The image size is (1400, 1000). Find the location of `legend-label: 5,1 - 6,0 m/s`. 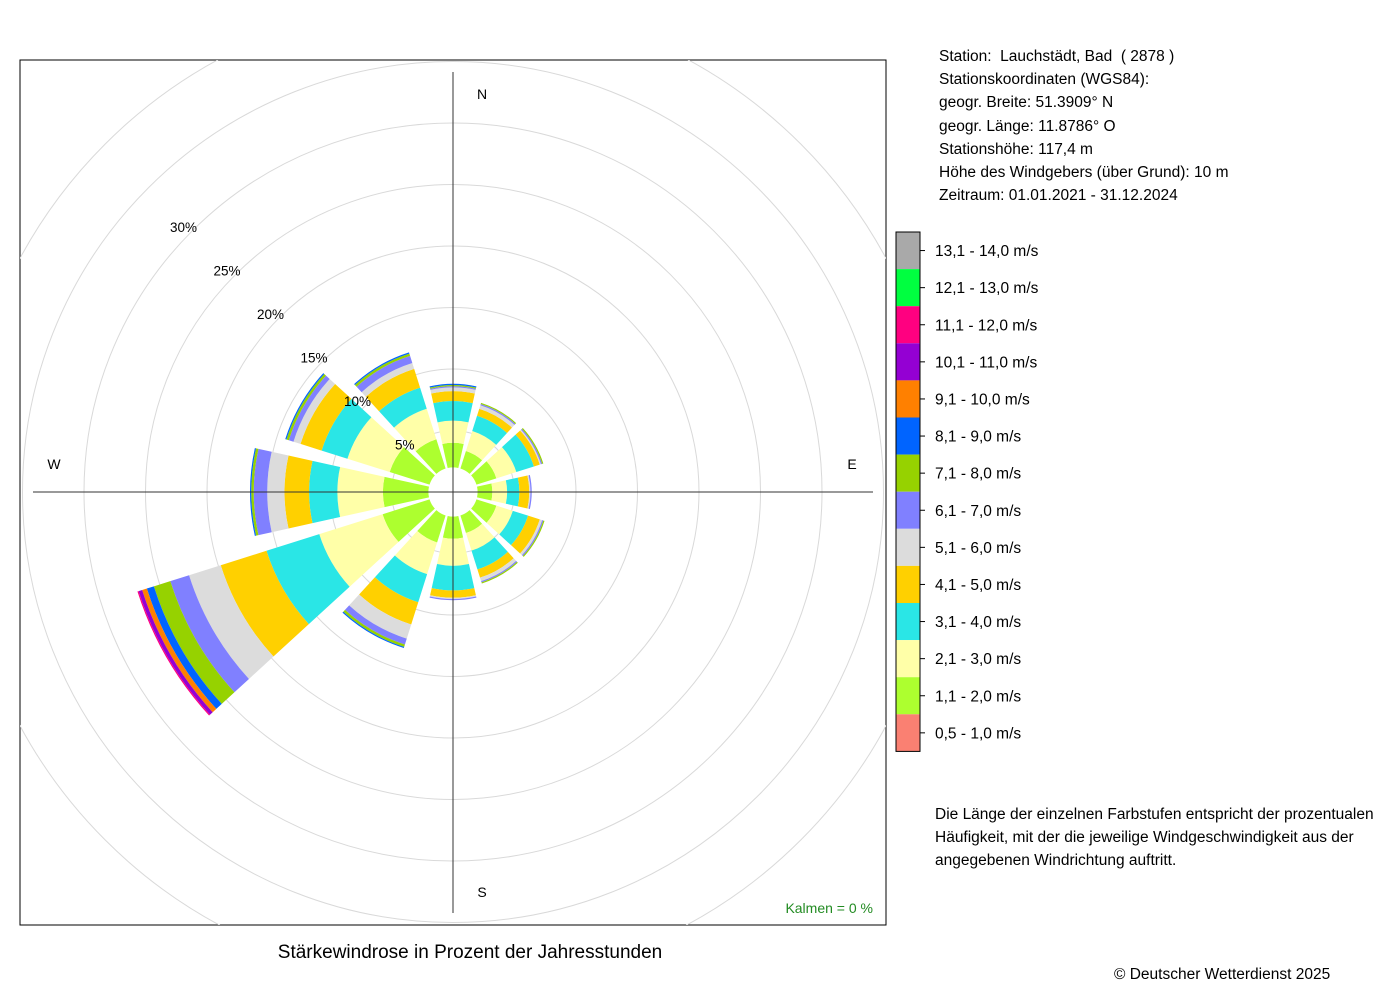

legend-label: 5,1 - 6,0 m/s is located at coordinates (978, 548).